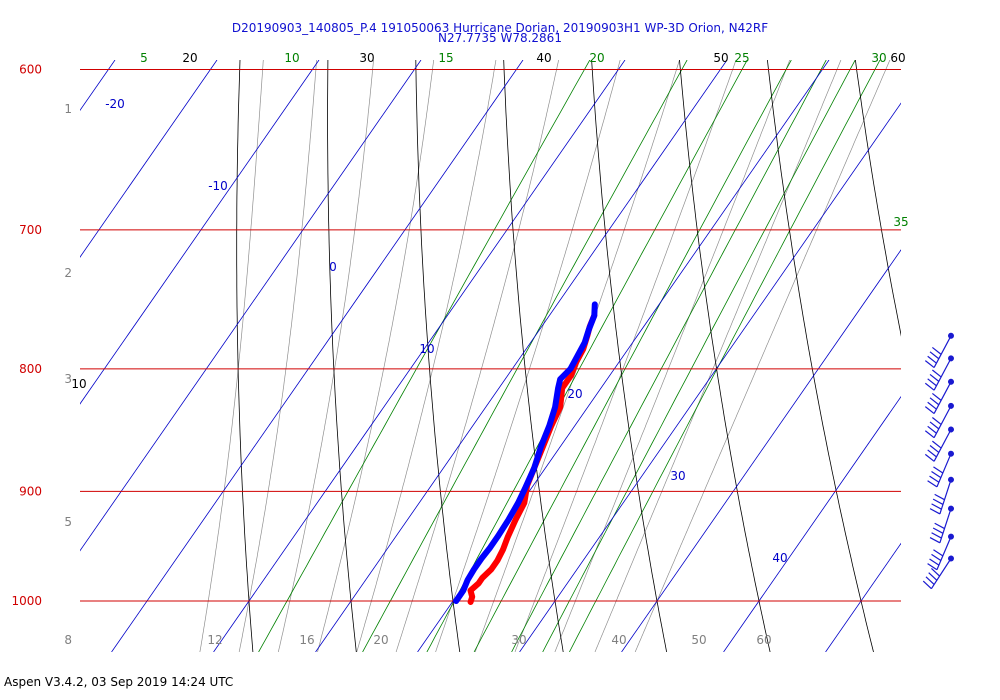  What do you see at coordinates (30, 491) in the screenshot?
I see `isobar-label: 900` at bounding box center [30, 491].